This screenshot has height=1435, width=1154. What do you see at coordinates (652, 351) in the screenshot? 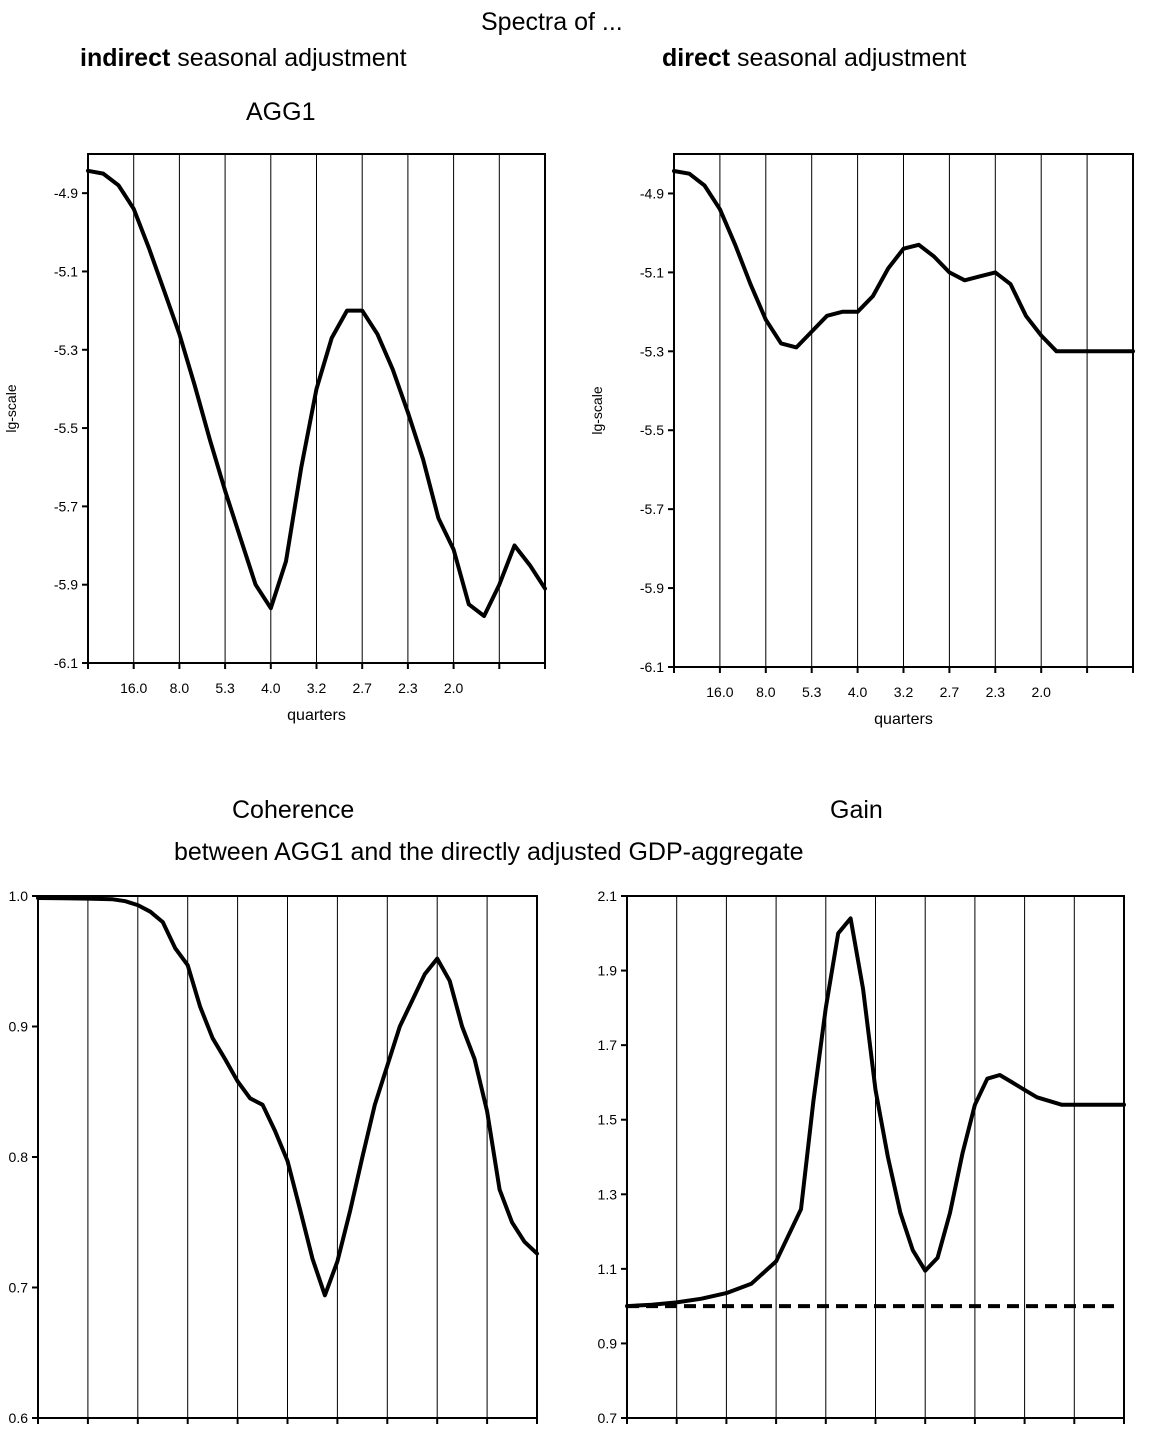
I see `direct-ytick-label-4: -5.3` at bounding box center [652, 351].